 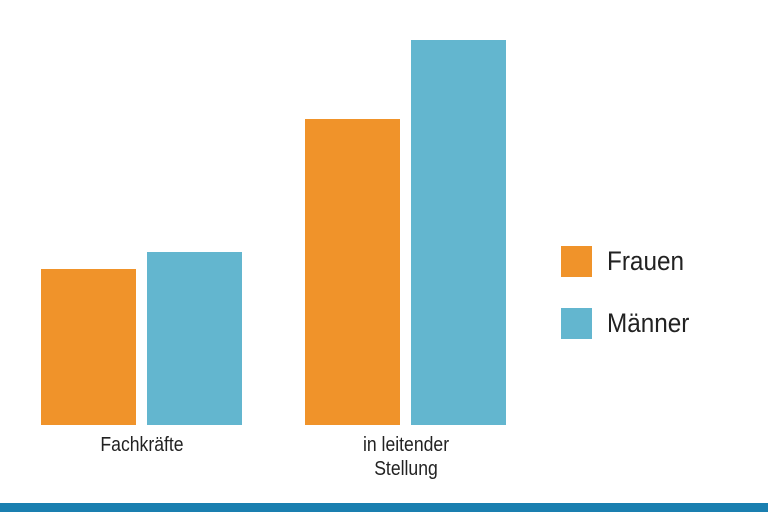 What do you see at coordinates (648, 323) in the screenshot?
I see `legend-label: Männer` at bounding box center [648, 323].